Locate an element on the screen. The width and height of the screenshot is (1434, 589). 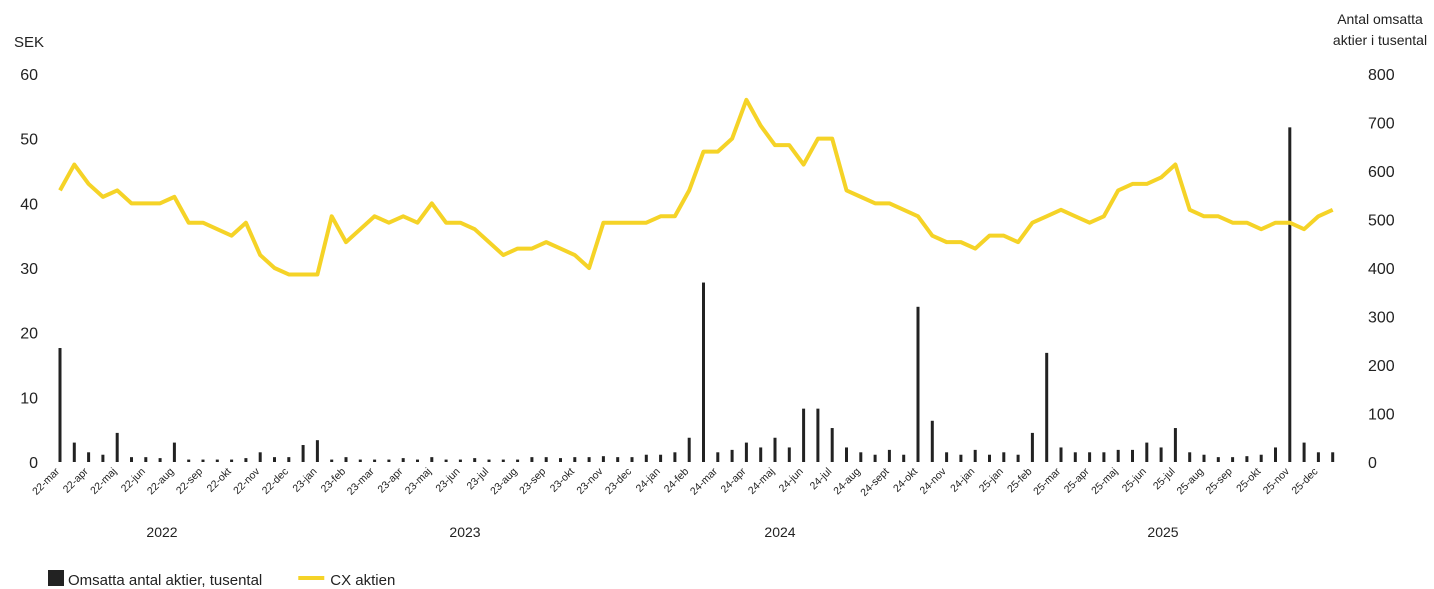
x-tick-label: 23-okt is located at coordinates (562, 480).